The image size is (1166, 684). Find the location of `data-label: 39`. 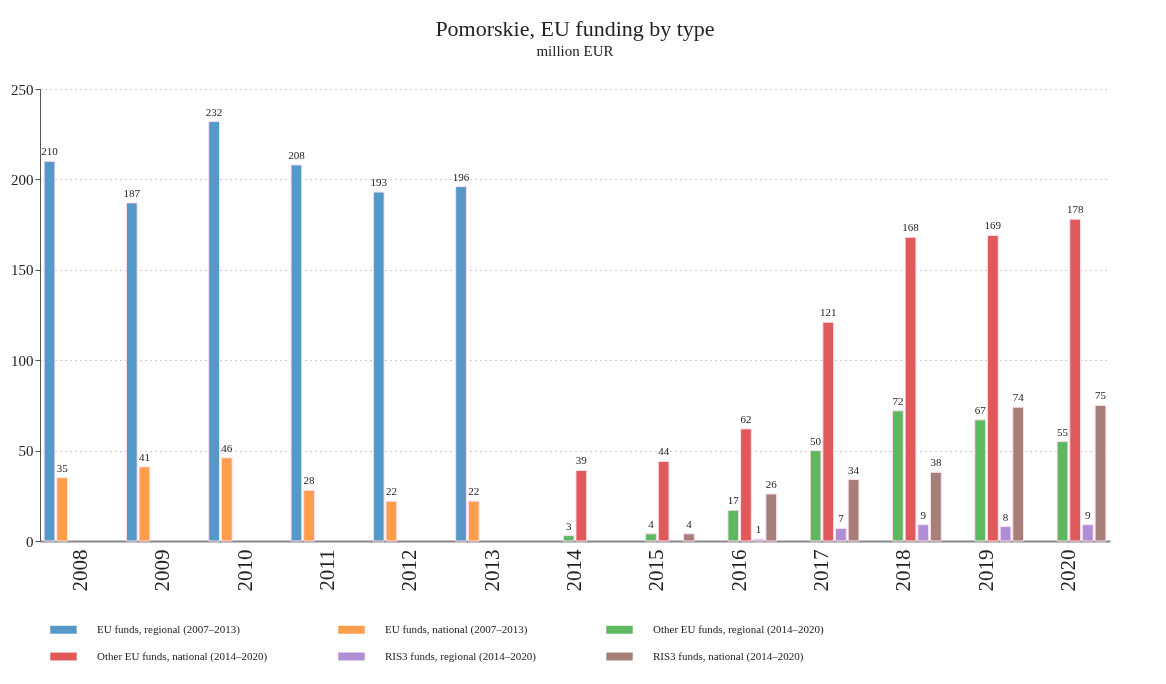

data-label: 39 is located at coordinates (581, 460).